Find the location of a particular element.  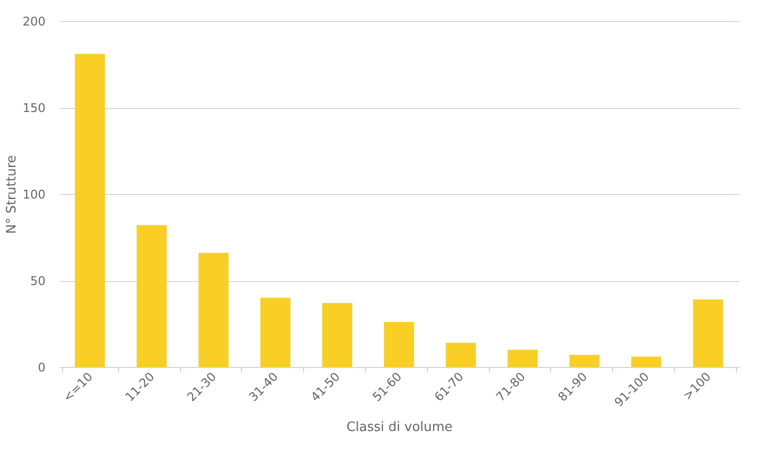

y-tick-label: 200 is located at coordinates (34, 21).